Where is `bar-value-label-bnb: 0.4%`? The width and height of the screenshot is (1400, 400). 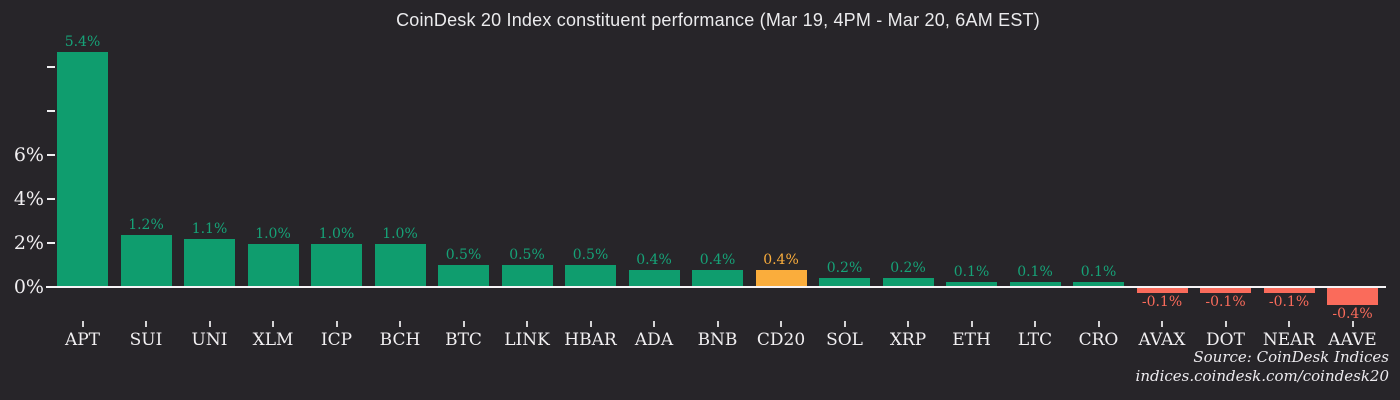 bar-value-label-bnb: 0.4% is located at coordinates (717, 259).